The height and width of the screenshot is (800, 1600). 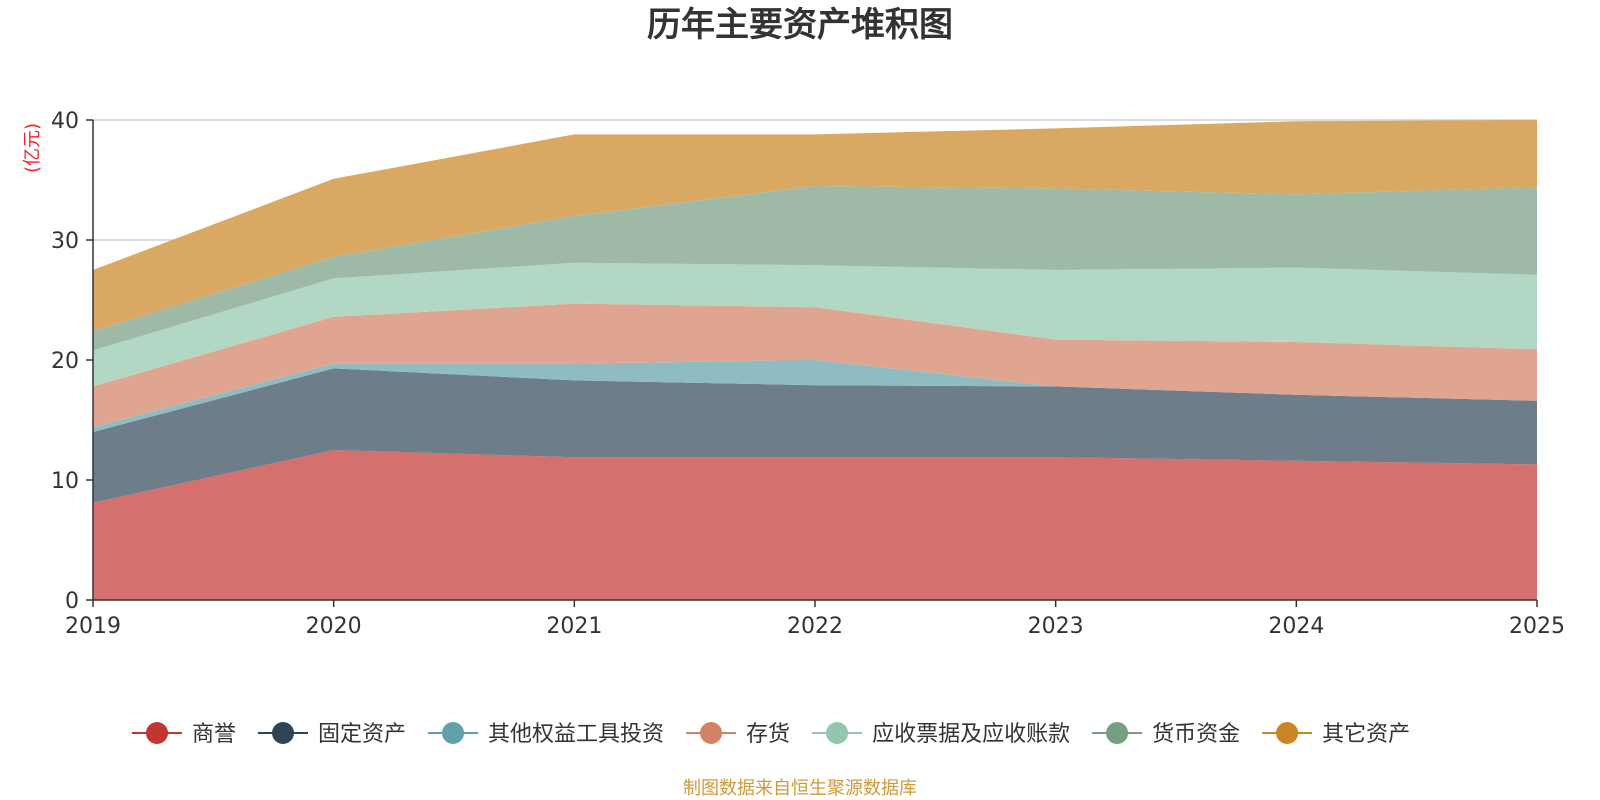 I want to click on legend-label: 商誉, so click(x=214, y=734).